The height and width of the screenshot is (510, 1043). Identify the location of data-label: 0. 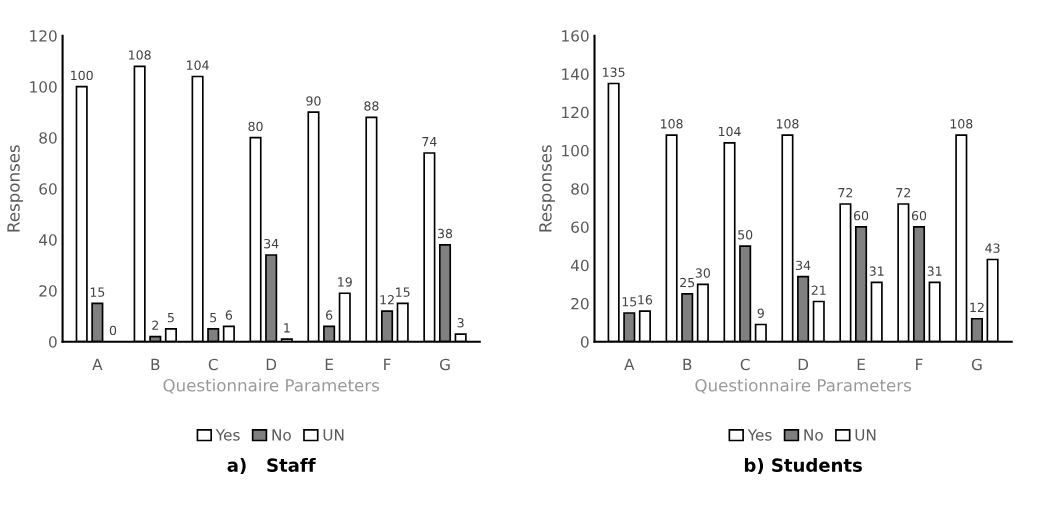
(113, 330).